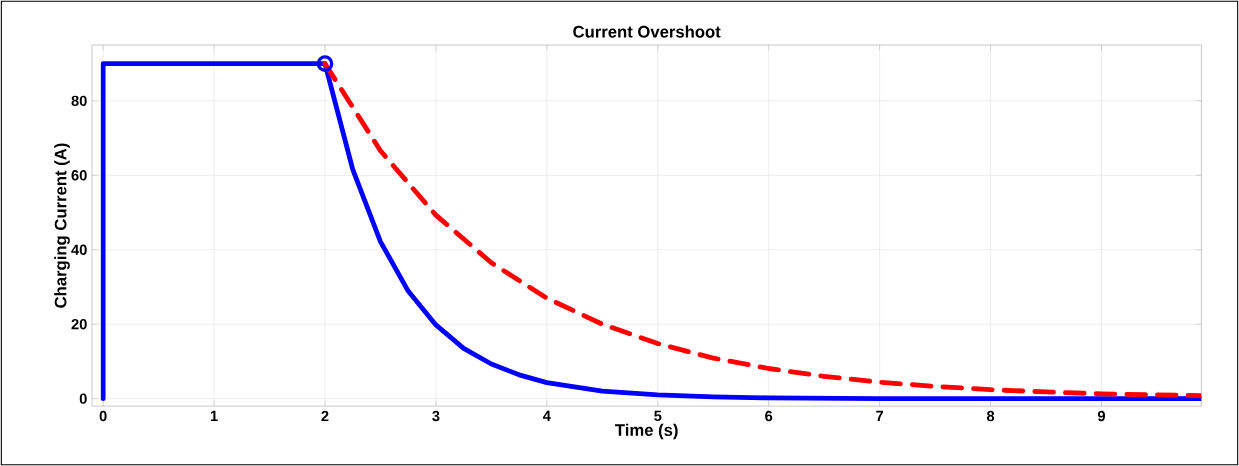 This screenshot has width=1239, height=466. What do you see at coordinates (647, 31) in the screenshot?
I see `chart-title: Current Overshoot` at bounding box center [647, 31].